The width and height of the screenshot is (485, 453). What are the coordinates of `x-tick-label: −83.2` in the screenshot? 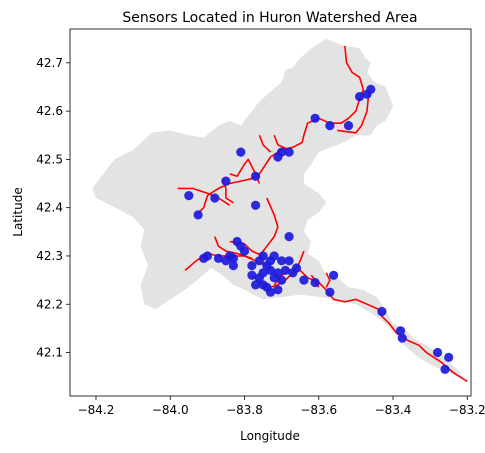 It's located at (467, 410).